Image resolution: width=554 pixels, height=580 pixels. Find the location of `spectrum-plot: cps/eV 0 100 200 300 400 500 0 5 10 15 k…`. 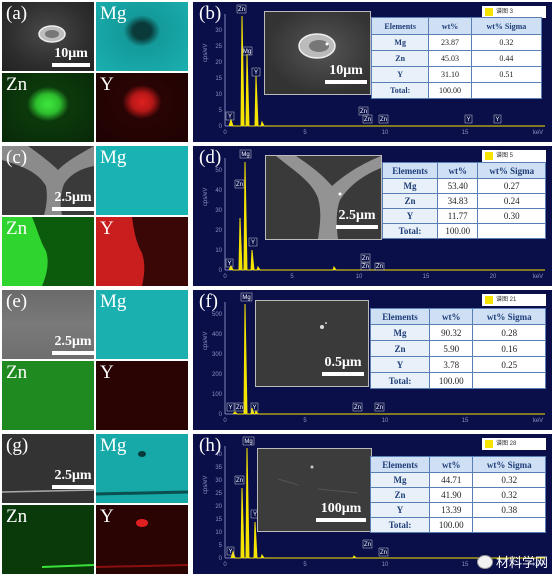

spectrum-plot: cps/eV 0 100 200 300 400 500 0 5 10 15 k… is located at coordinates (374, 358).